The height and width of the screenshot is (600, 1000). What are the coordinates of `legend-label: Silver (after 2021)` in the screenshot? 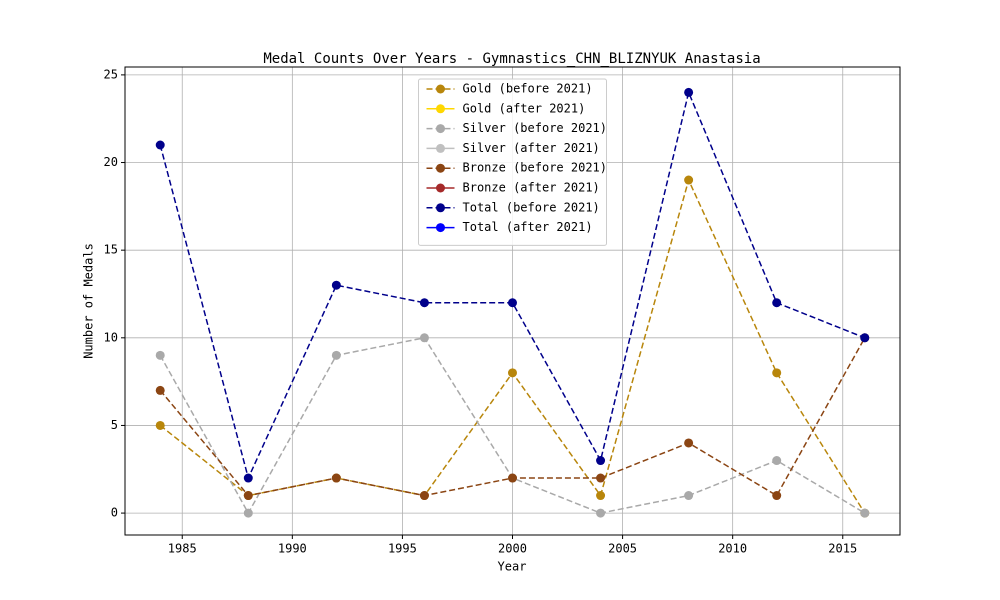 It's located at (531, 148).